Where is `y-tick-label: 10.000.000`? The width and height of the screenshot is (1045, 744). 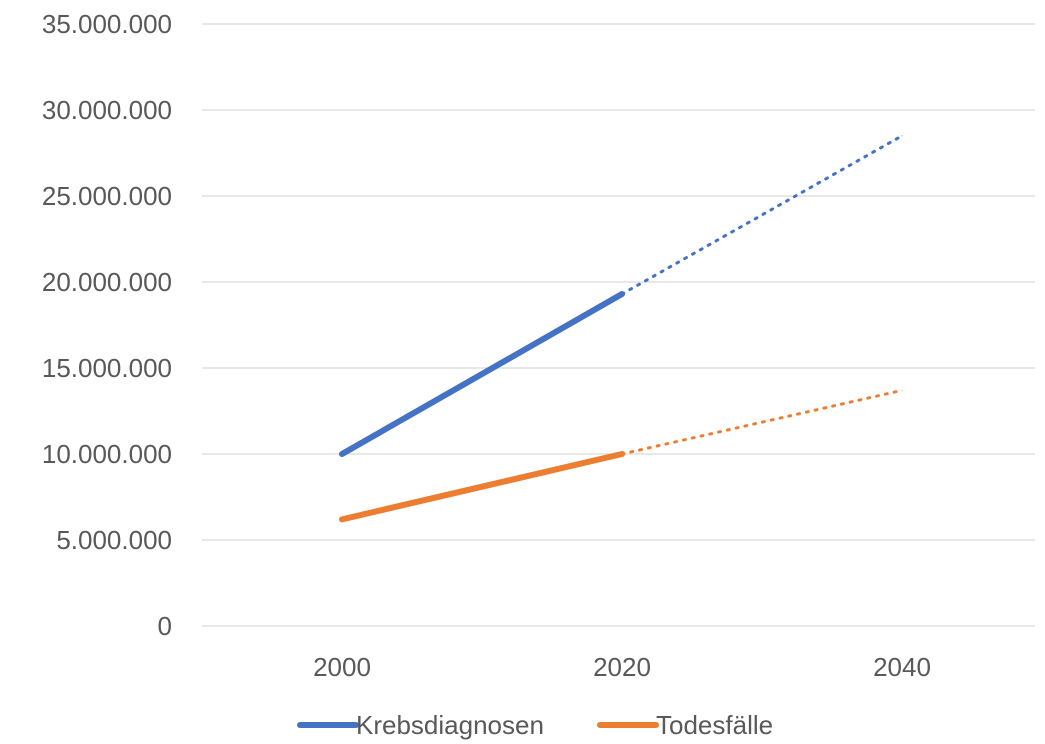
y-tick-label: 10.000.000 is located at coordinates (107, 454).